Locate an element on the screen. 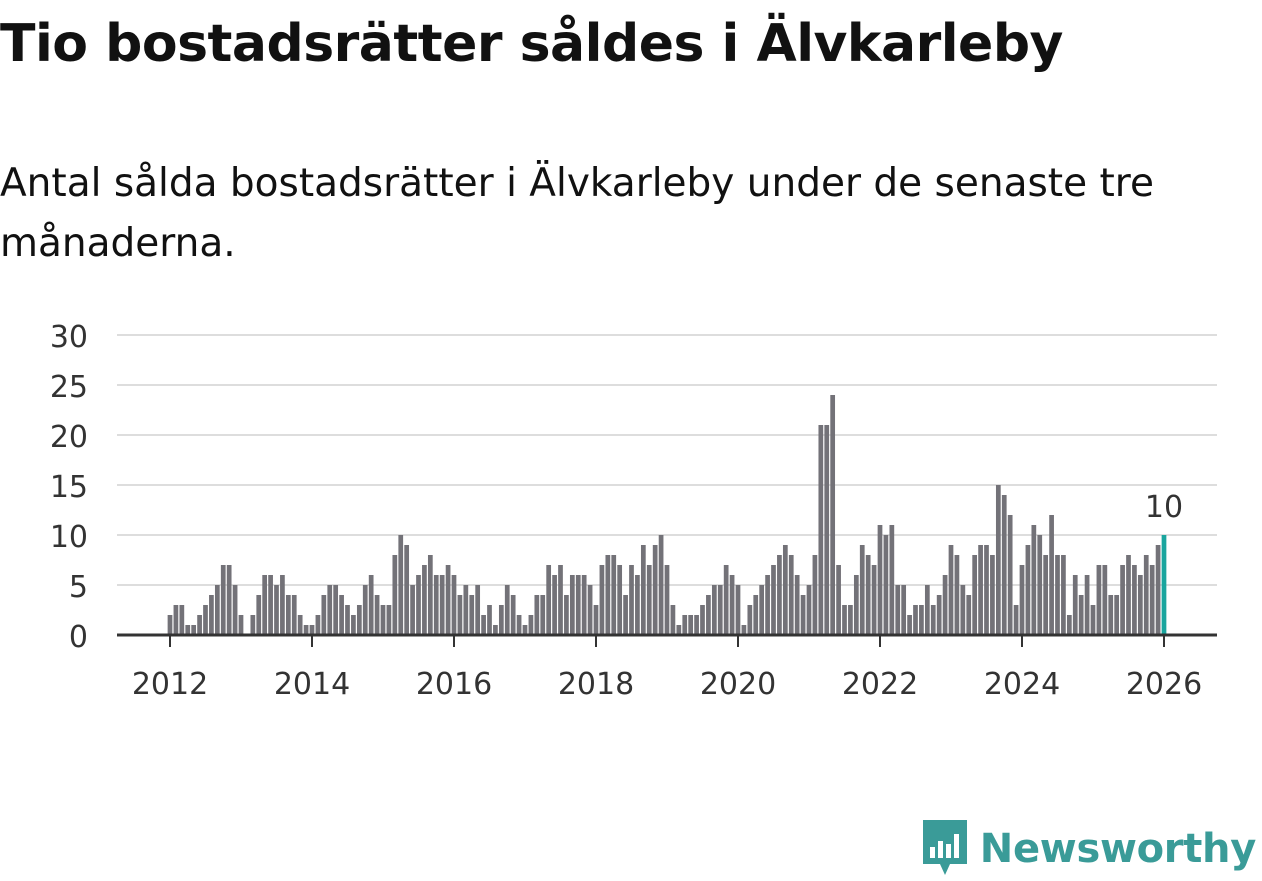 This screenshot has width=1262, height=881. y-tick-label: 5 is located at coordinates (78, 587).